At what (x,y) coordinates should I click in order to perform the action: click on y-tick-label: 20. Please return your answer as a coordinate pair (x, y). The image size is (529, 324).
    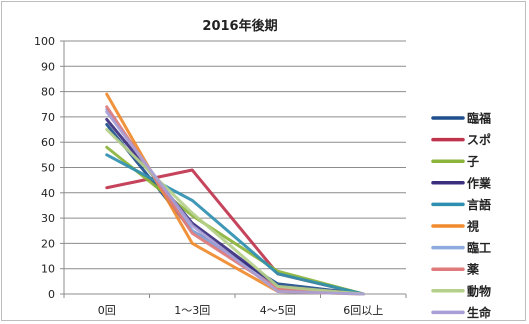
    Looking at the image, I should click on (48, 243).